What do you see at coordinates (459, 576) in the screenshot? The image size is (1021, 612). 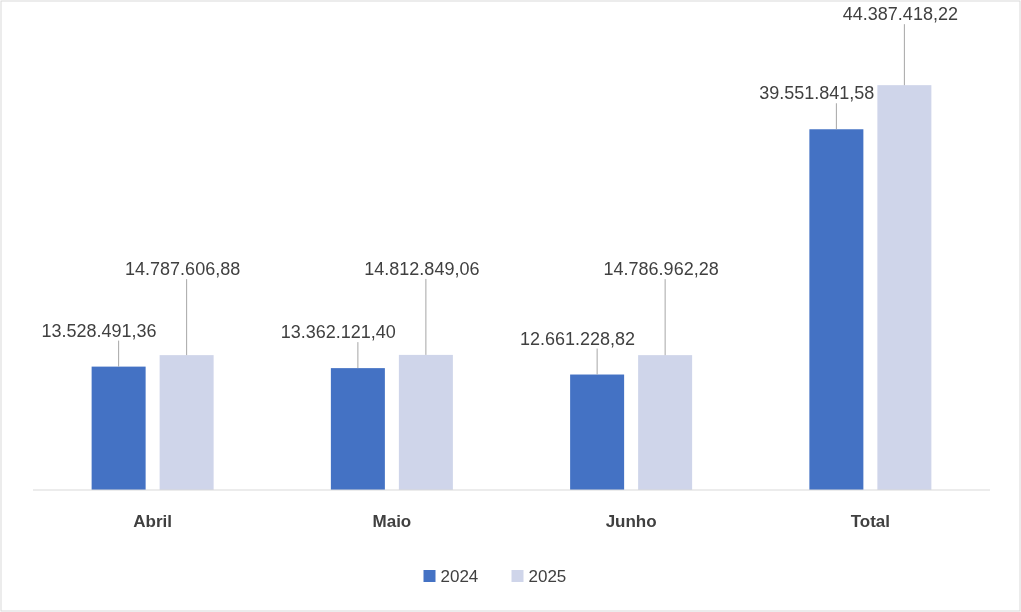 I see `legend-label: 2024` at bounding box center [459, 576].